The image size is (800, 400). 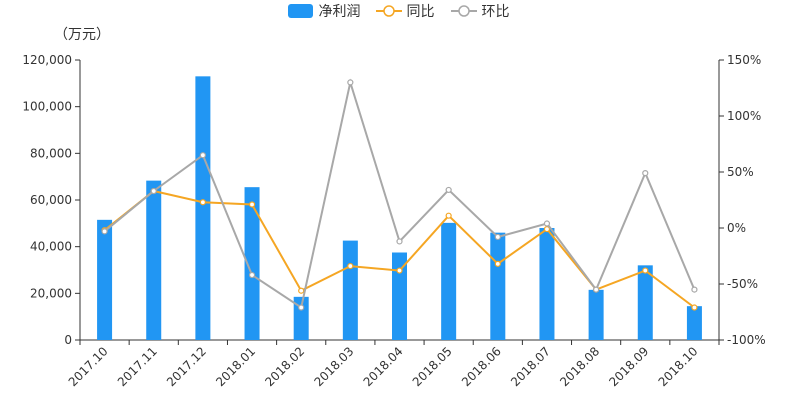 I want to click on x-tick-label: 2018.09, so click(x=628, y=366).